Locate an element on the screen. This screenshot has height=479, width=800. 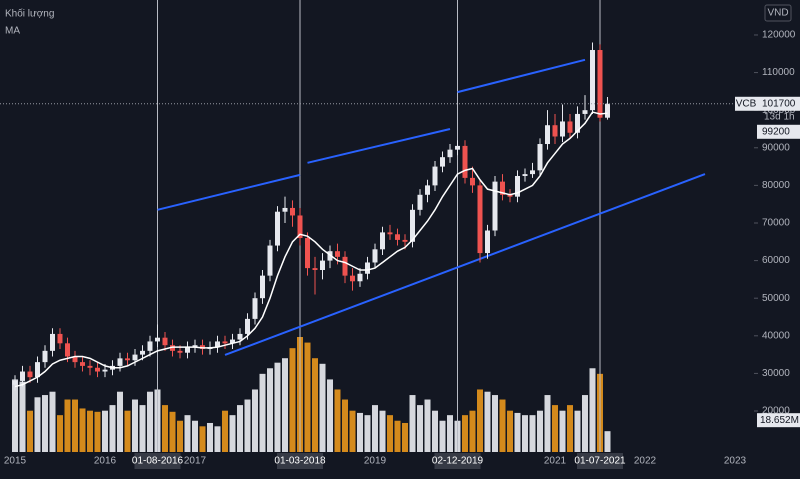
marker-label: 01-03-2018 is located at coordinates (300, 461).